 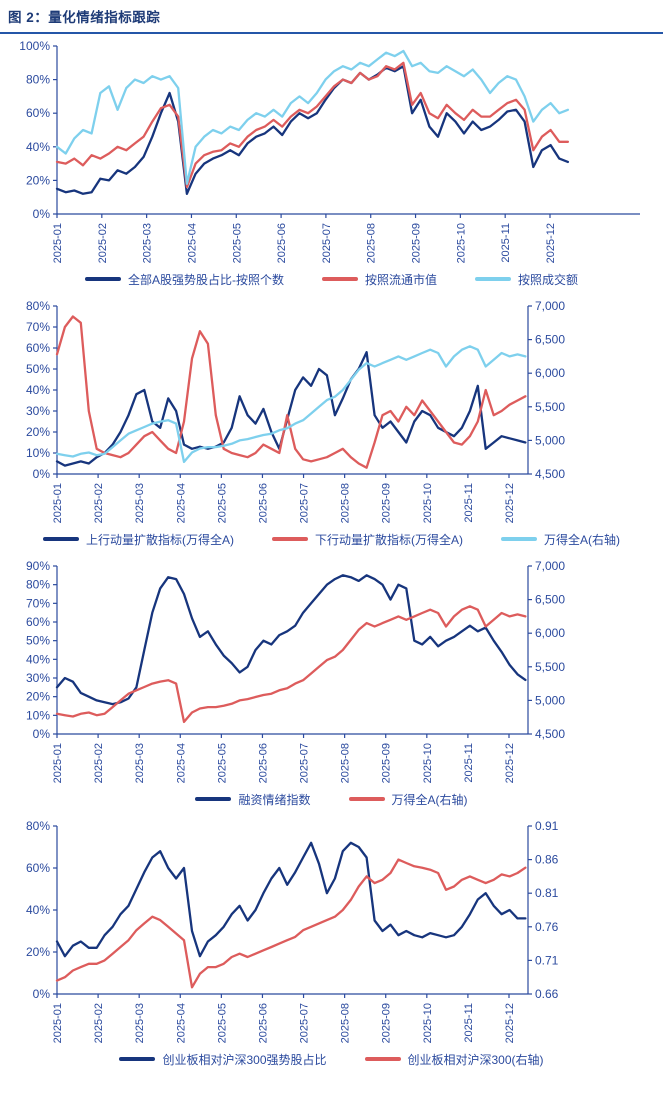 I want to click on svg-text: 50%, so click(x=38, y=641).